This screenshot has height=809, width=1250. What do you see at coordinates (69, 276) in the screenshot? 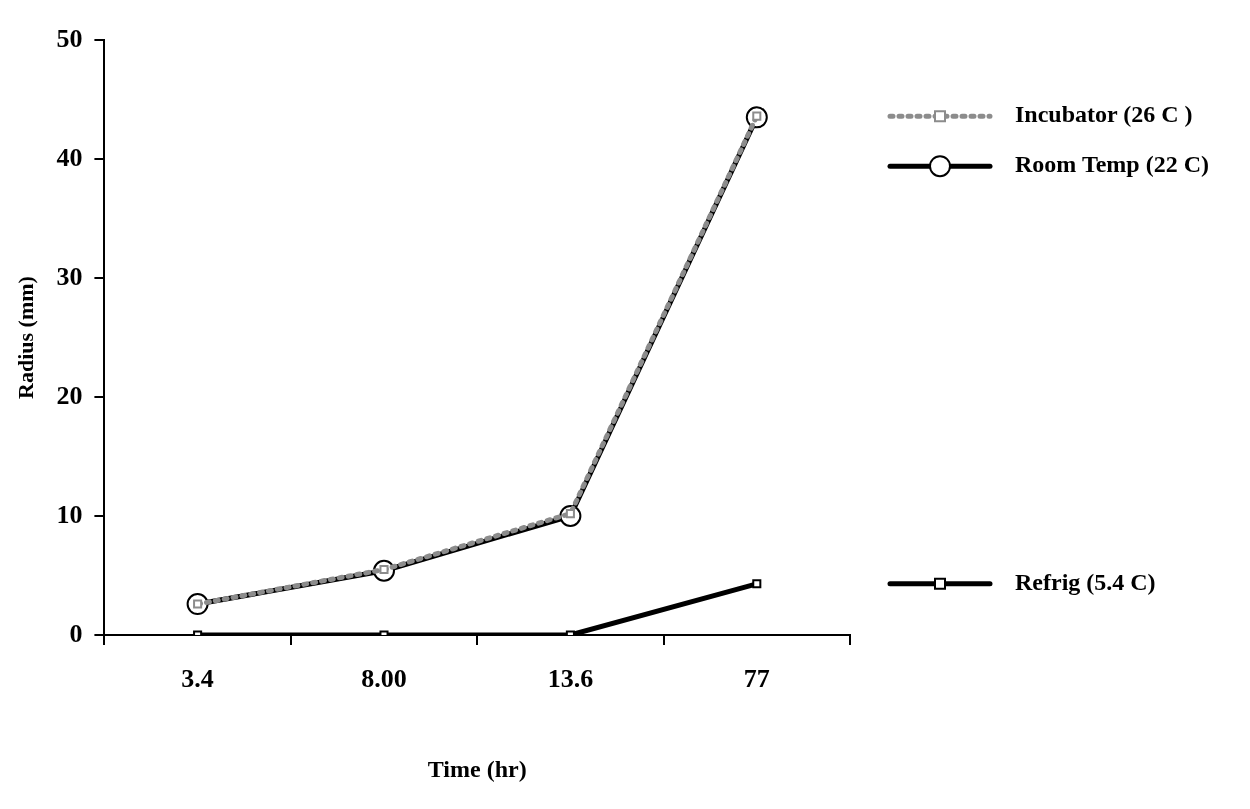
I see `y-tick-label: 30` at bounding box center [69, 276].